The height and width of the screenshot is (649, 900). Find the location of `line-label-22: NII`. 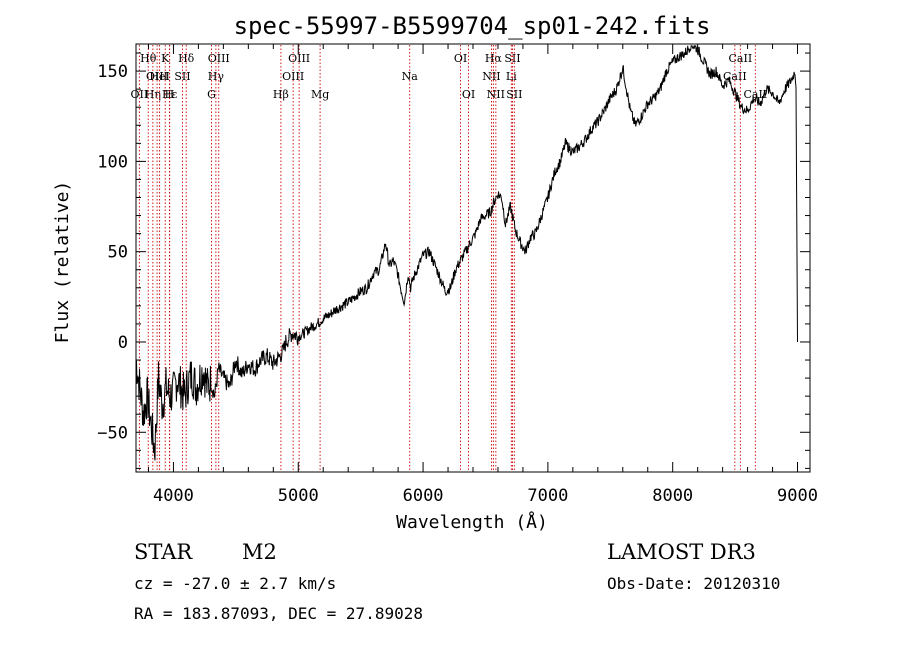

line-label-22: NII is located at coordinates (496, 94).